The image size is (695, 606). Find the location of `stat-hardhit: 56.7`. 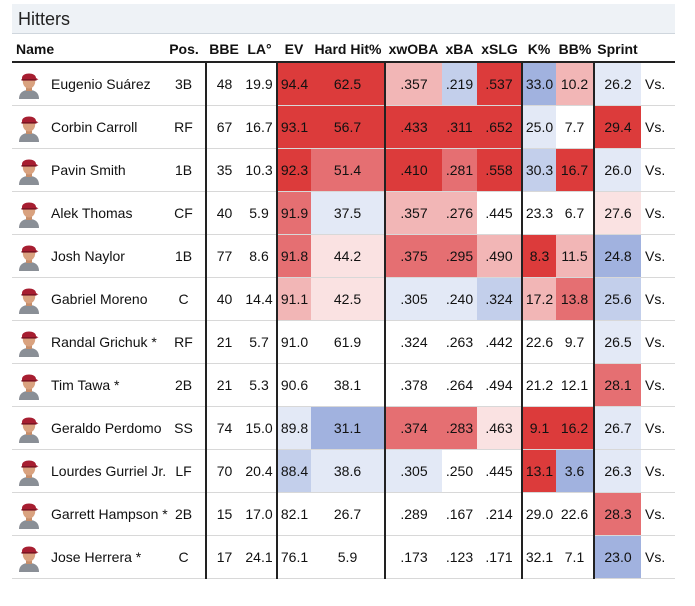

stat-hardhit: 56.7 is located at coordinates (348, 127).